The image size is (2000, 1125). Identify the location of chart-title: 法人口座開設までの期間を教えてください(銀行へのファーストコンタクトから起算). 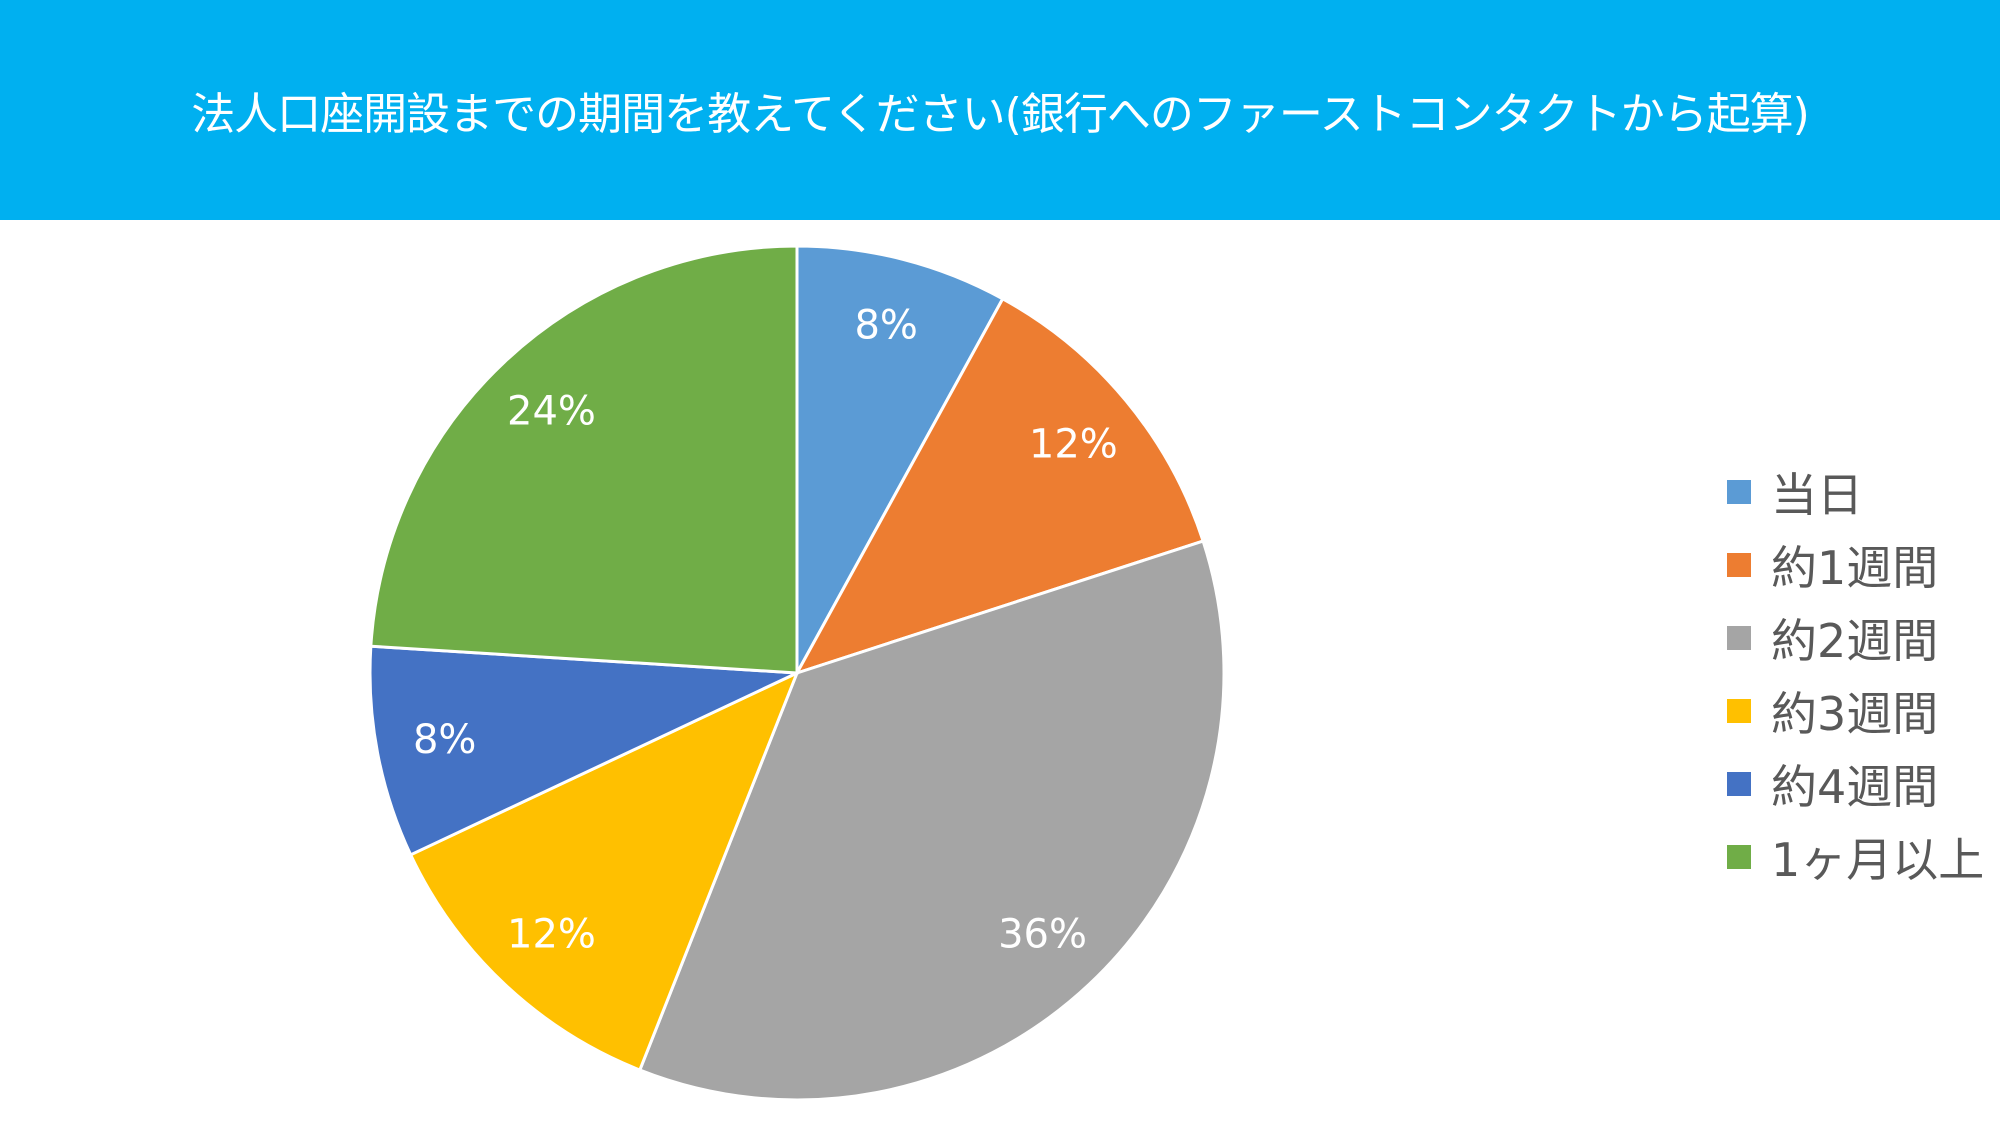
(1000, 114).